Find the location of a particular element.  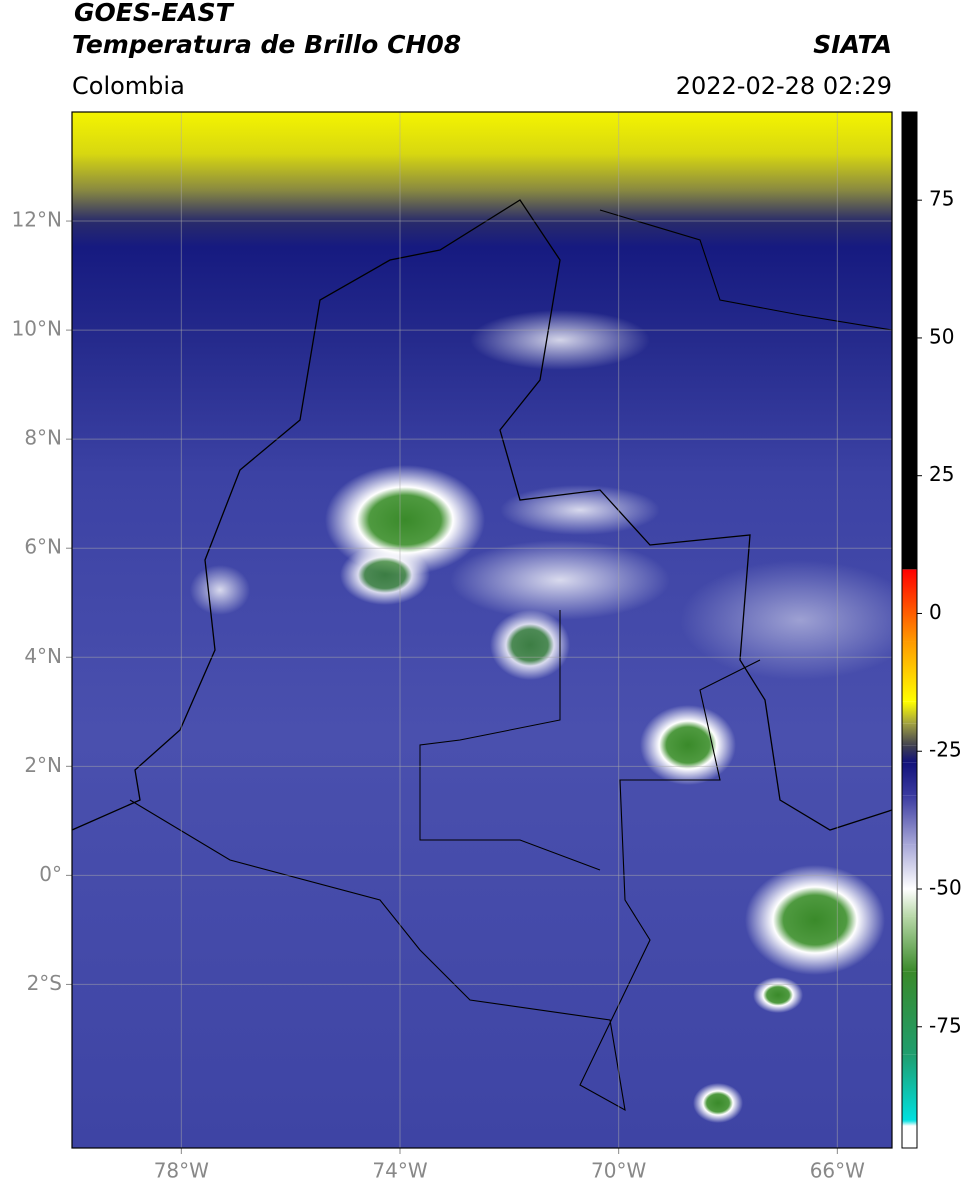

x-tick-label: 78°W is located at coordinates (181, 1171).